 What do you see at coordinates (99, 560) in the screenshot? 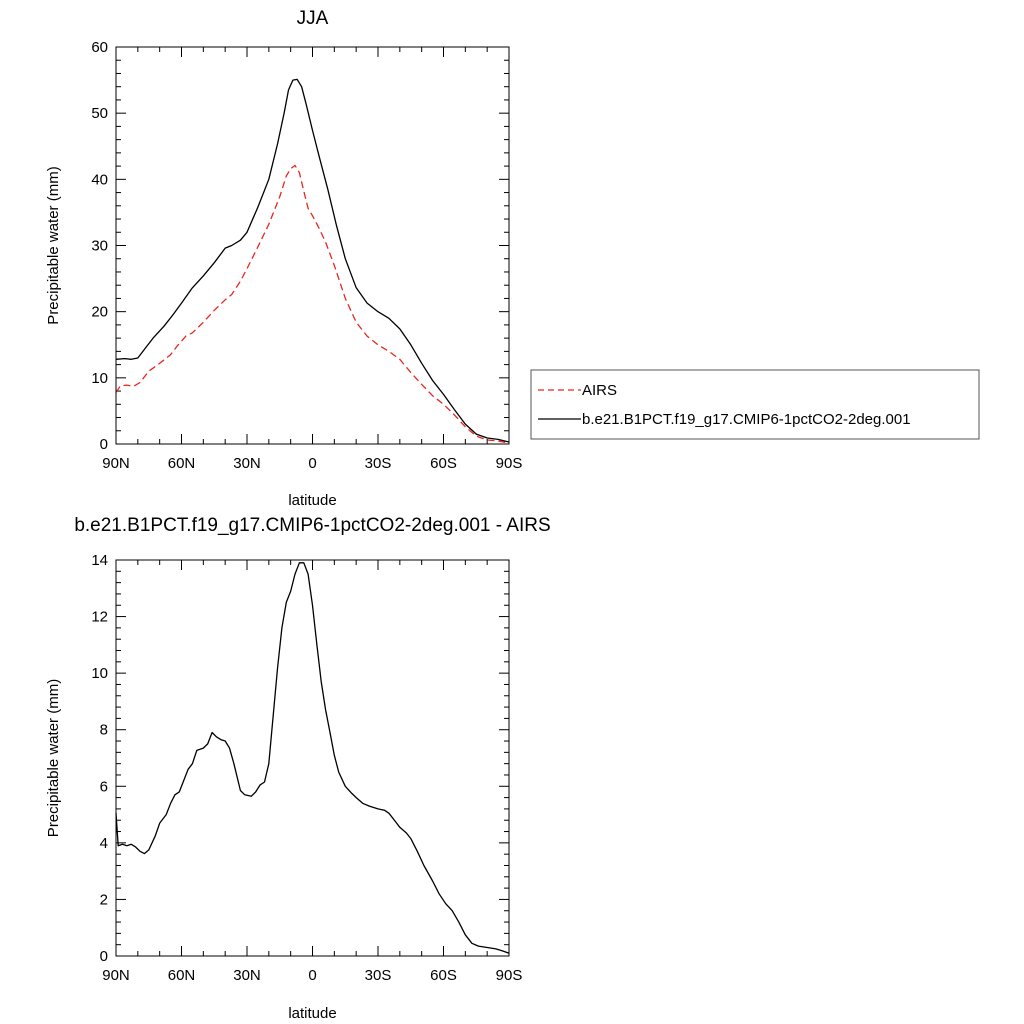
I see `y-tick-label: 14` at bounding box center [99, 560].